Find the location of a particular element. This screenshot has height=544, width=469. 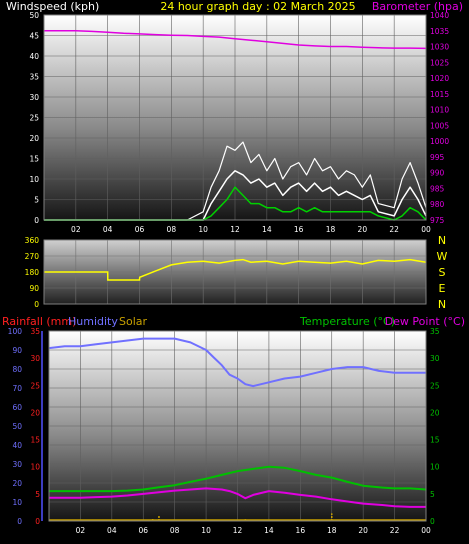

barometer-tick-label: 1020 is located at coordinates (439, 78).